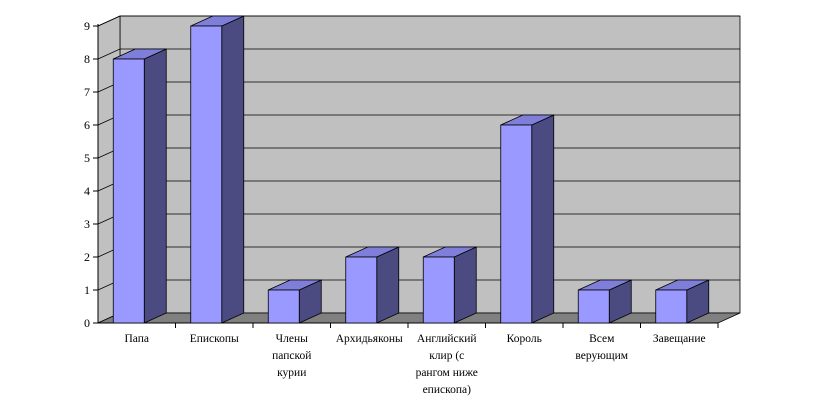  Describe the element at coordinates (87, 290) in the screenshot. I see `y-tick-label: 1` at that location.